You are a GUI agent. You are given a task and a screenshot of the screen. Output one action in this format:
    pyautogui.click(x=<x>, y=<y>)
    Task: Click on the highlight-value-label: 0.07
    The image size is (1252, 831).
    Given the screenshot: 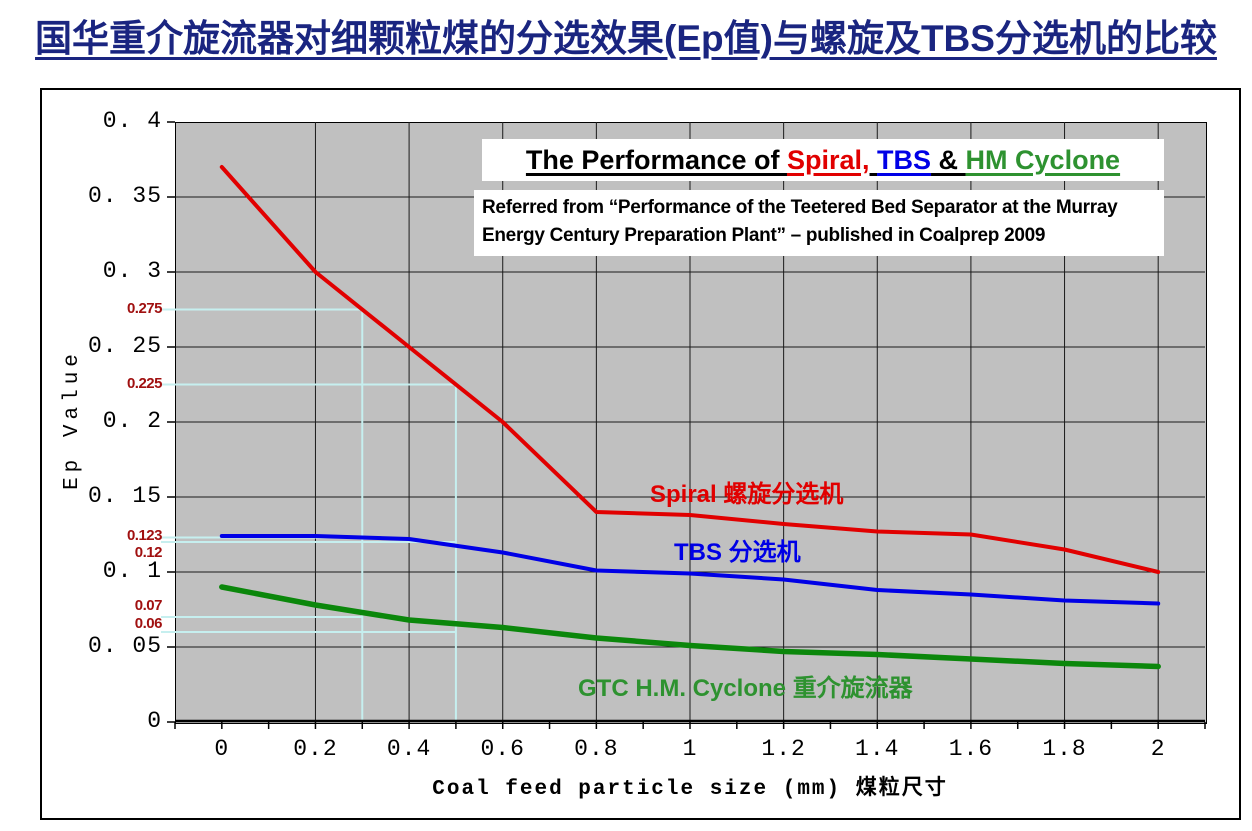 What is the action you would take?
    pyautogui.click(x=148, y=605)
    